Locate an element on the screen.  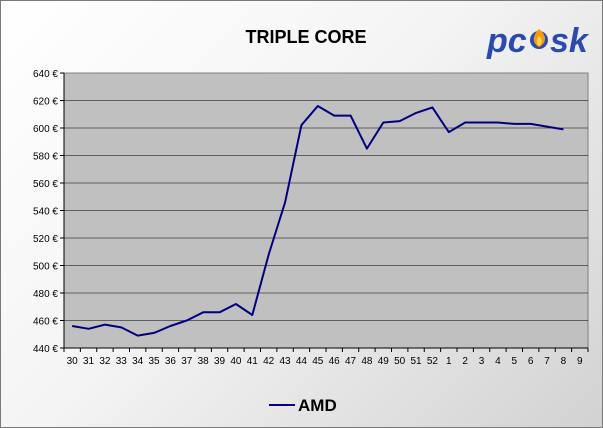
x-tick-label: 51 is located at coordinates (417, 361).